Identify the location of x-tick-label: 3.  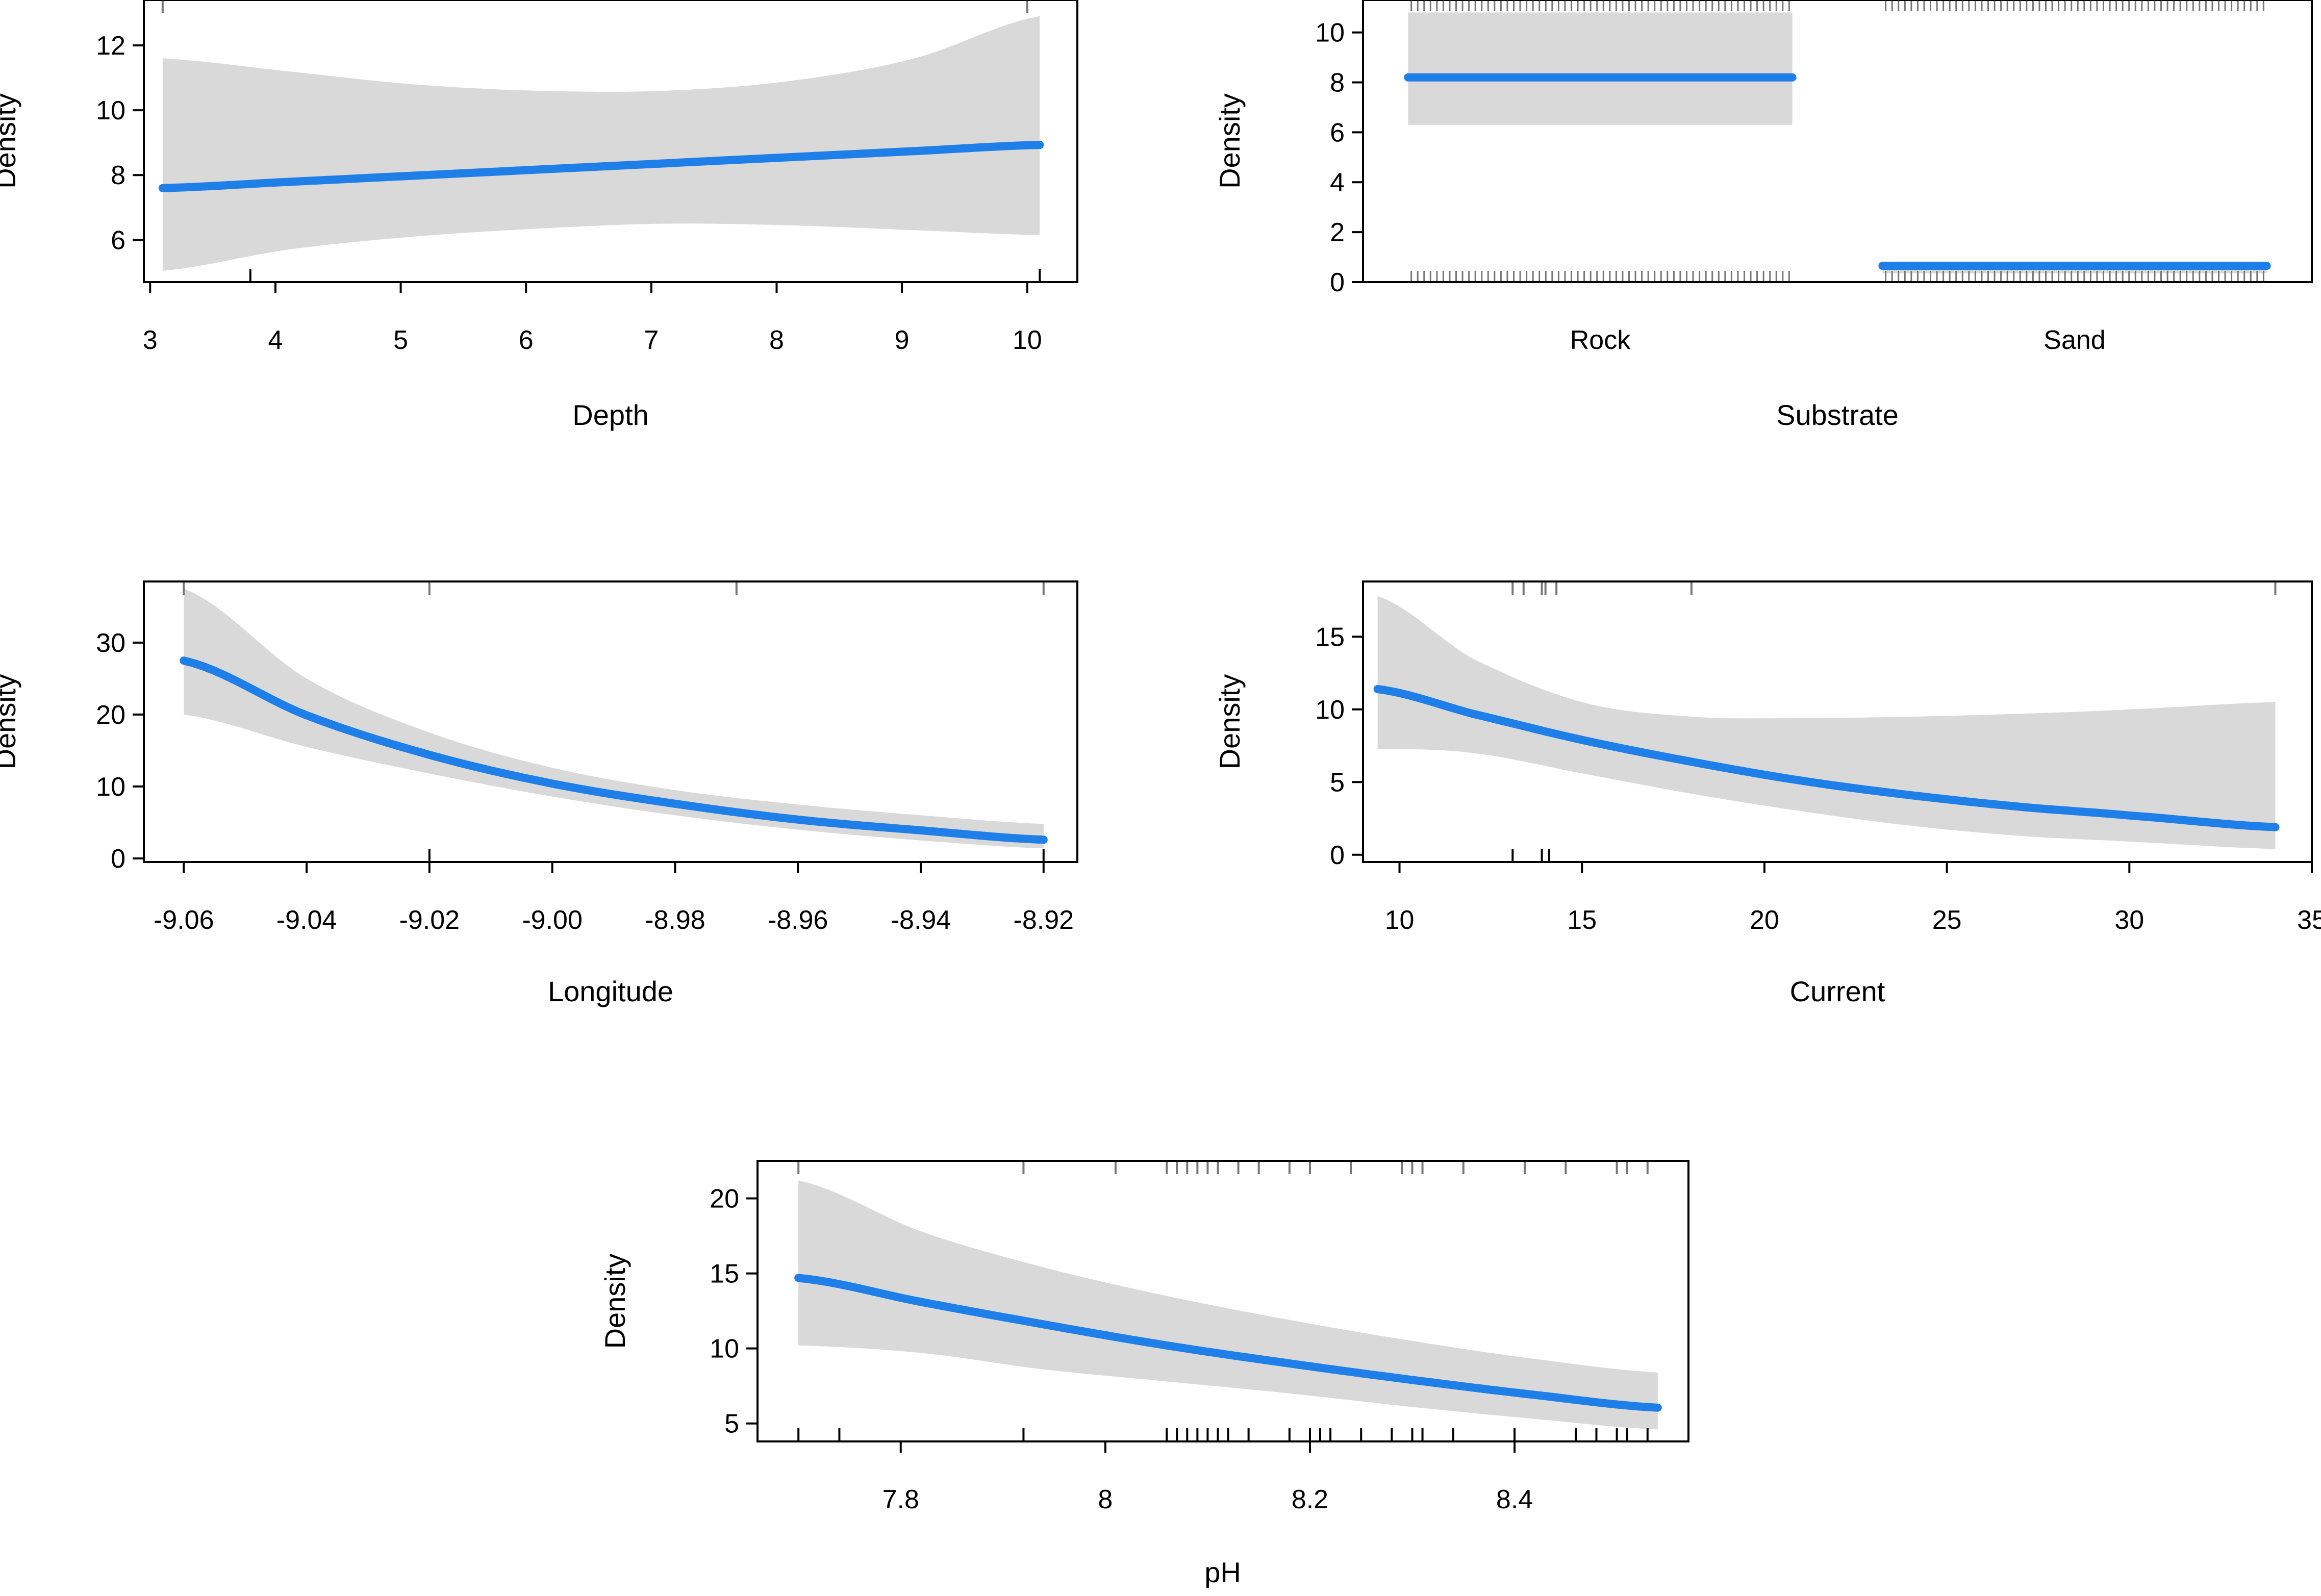
(151, 340).